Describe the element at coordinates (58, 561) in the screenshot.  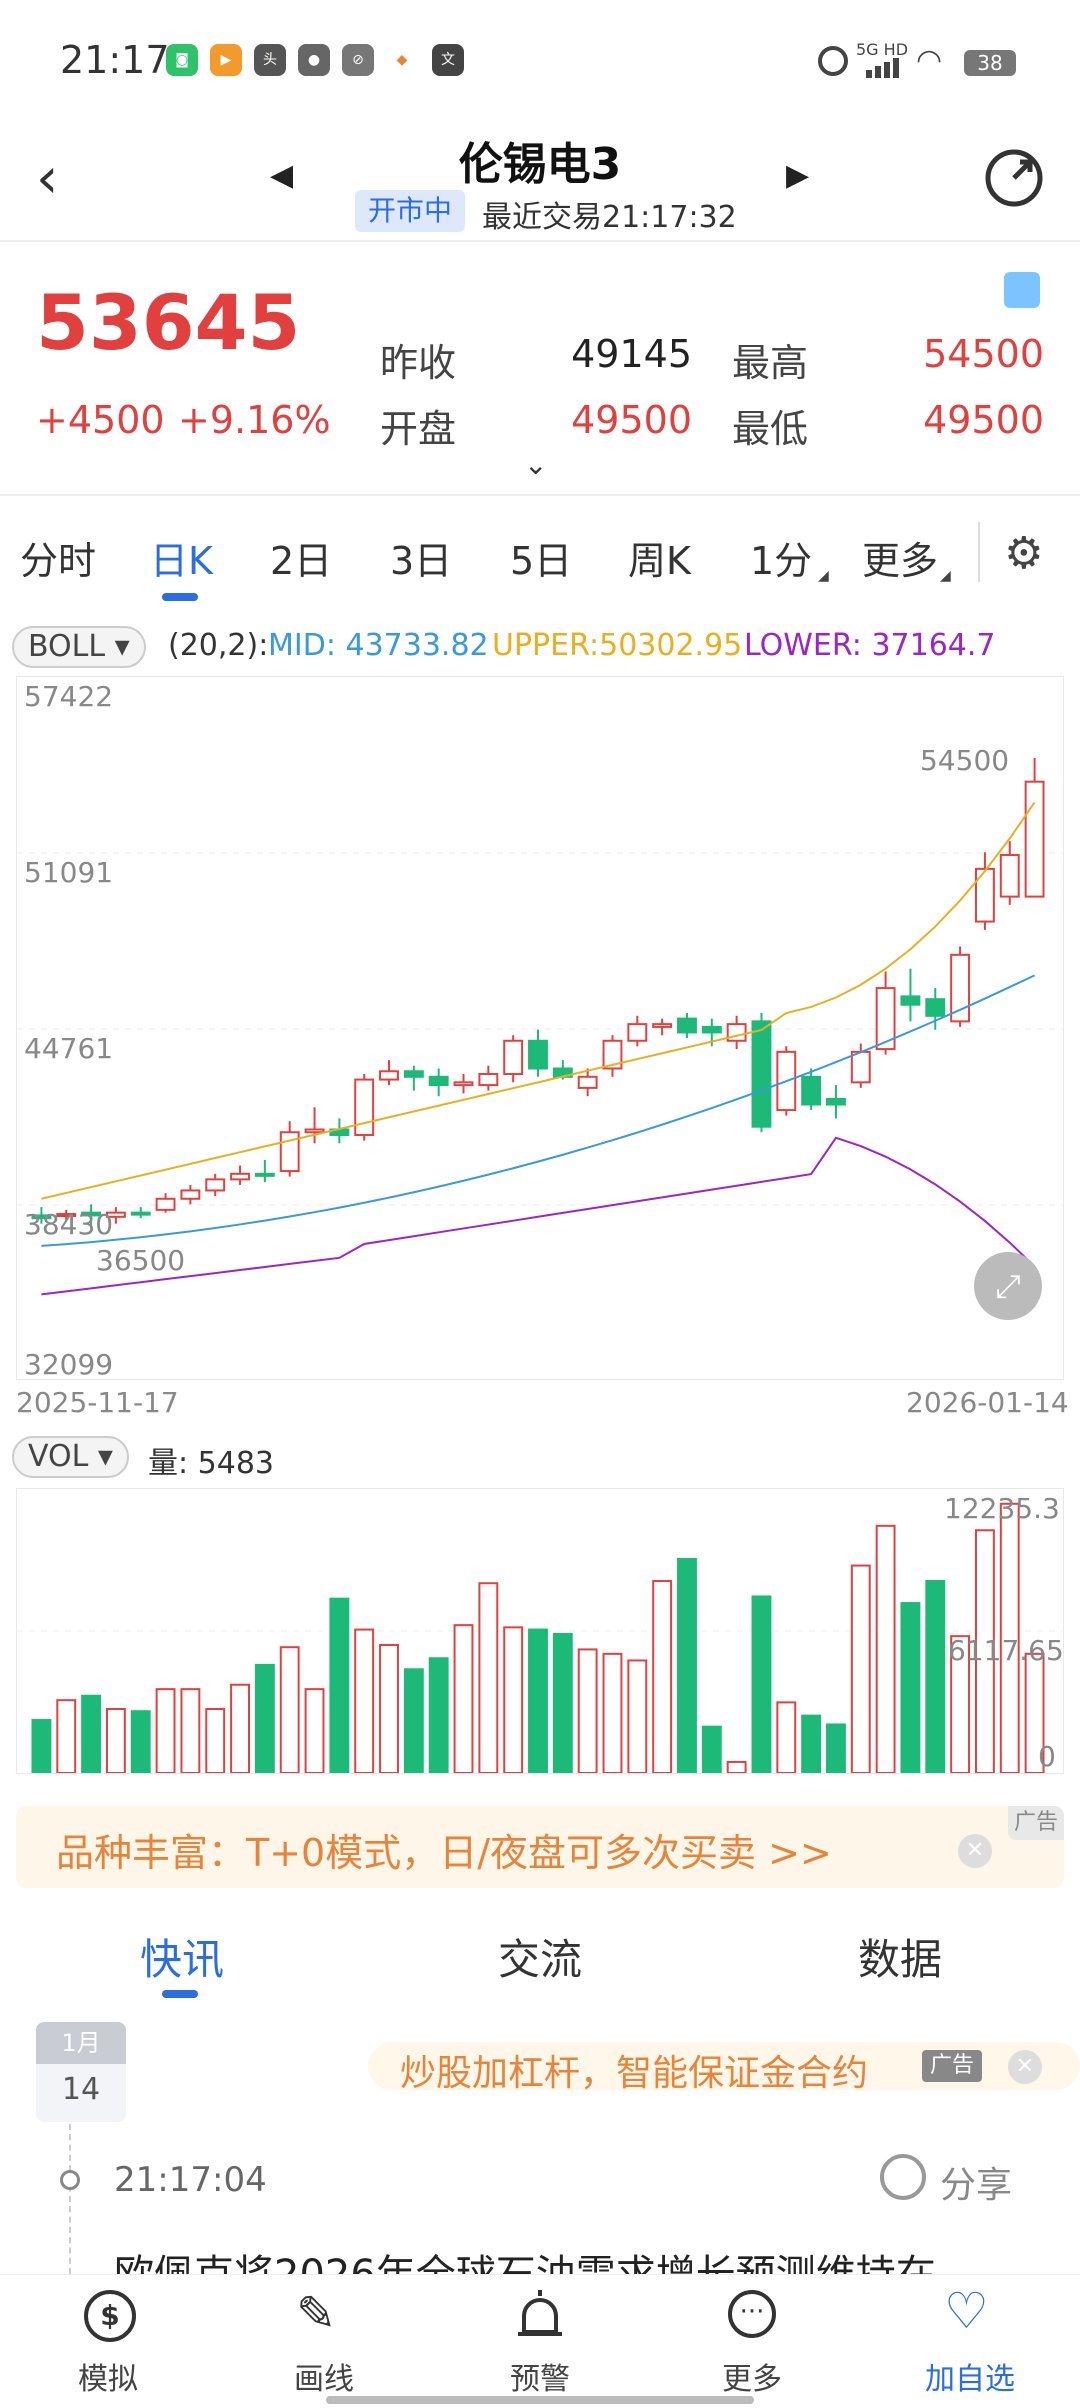
I see `tab-intraday: 分时` at that location.